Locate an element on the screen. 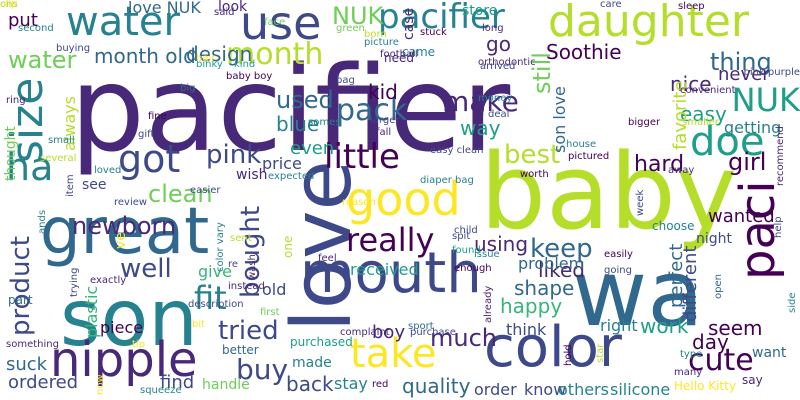 This screenshot has width=800, height=400. cloud-word: back is located at coordinates (310, 384).